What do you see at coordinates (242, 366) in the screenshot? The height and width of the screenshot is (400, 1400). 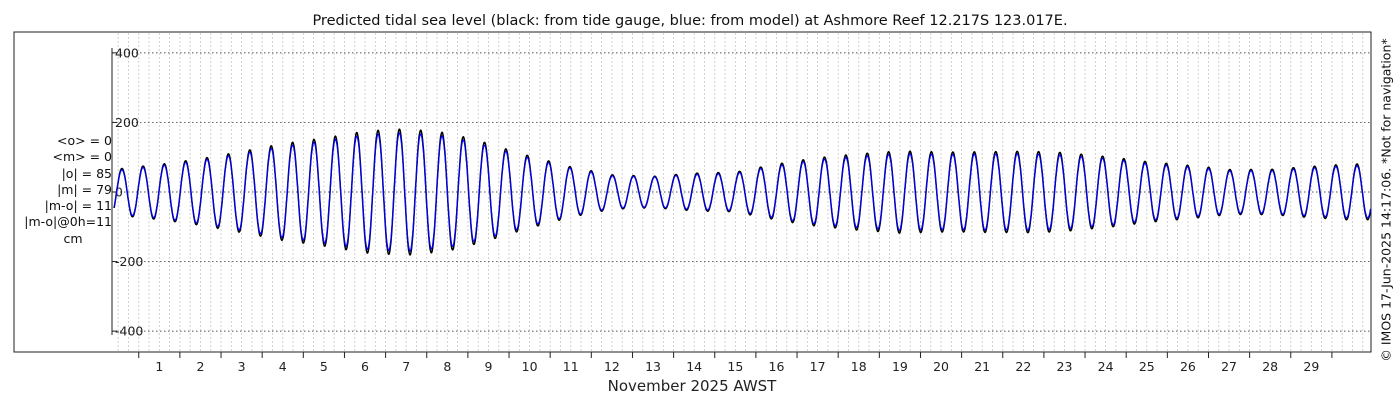 I see `x-tick-label: 3` at bounding box center [242, 366].